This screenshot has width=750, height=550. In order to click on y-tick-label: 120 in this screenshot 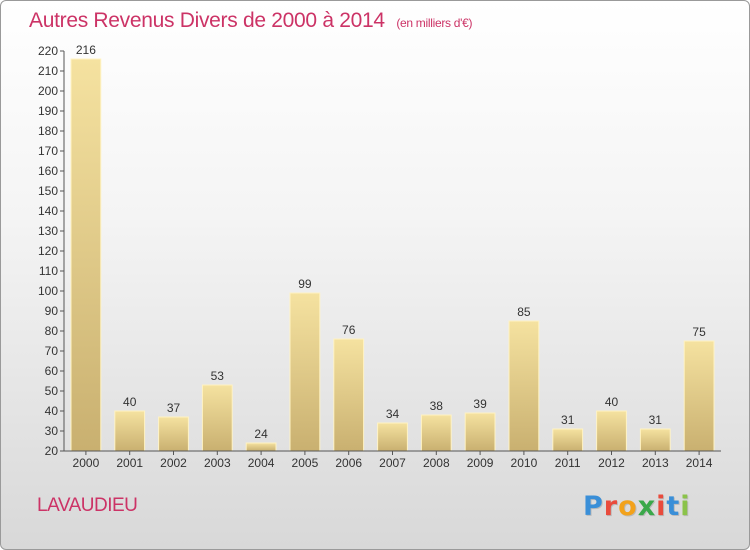, I will do `click(48, 251)`.